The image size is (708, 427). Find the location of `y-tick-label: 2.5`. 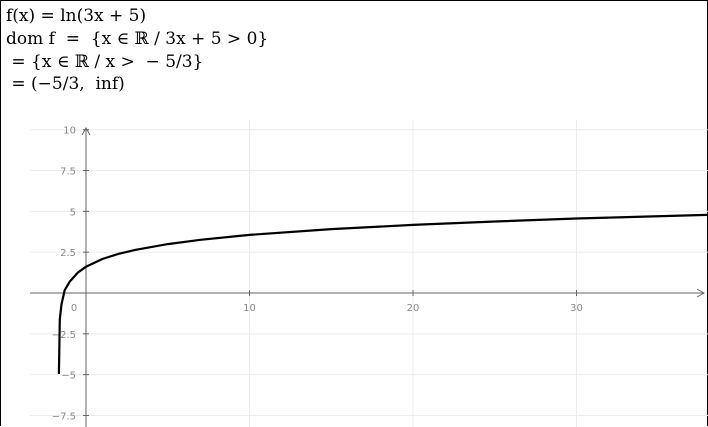

y-tick-label: 2.5 is located at coordinates (68, 253).